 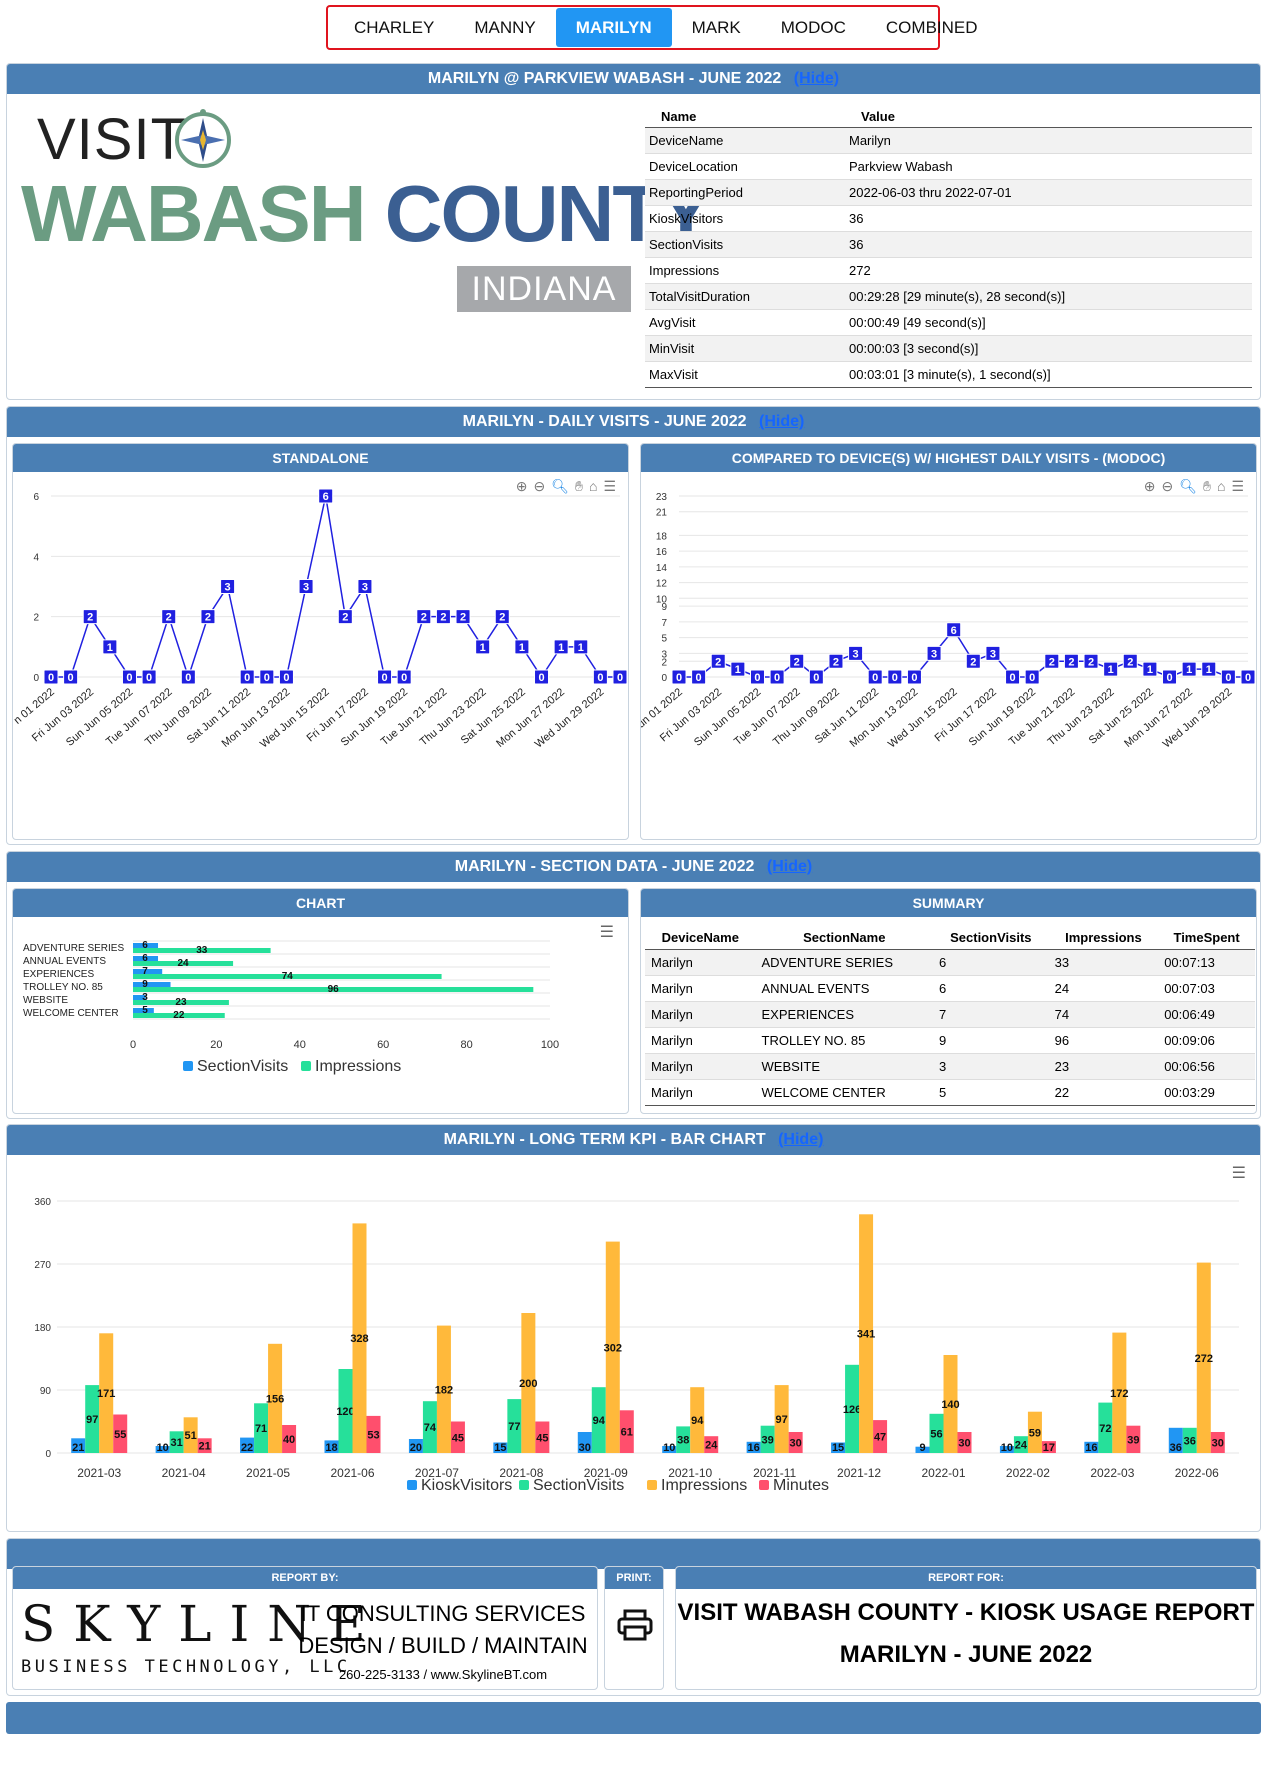 What do you see at coordinates (745, 218) in the screenshot?
I see `info-cell-name: KioskVisitors` at bounding box center [745, 218].